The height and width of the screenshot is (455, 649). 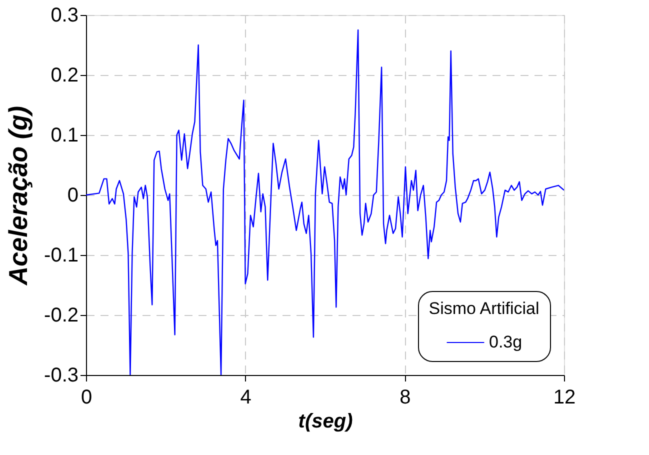 I want to click on legend-title: Sismo Artificial, so click(x=484, y=308).